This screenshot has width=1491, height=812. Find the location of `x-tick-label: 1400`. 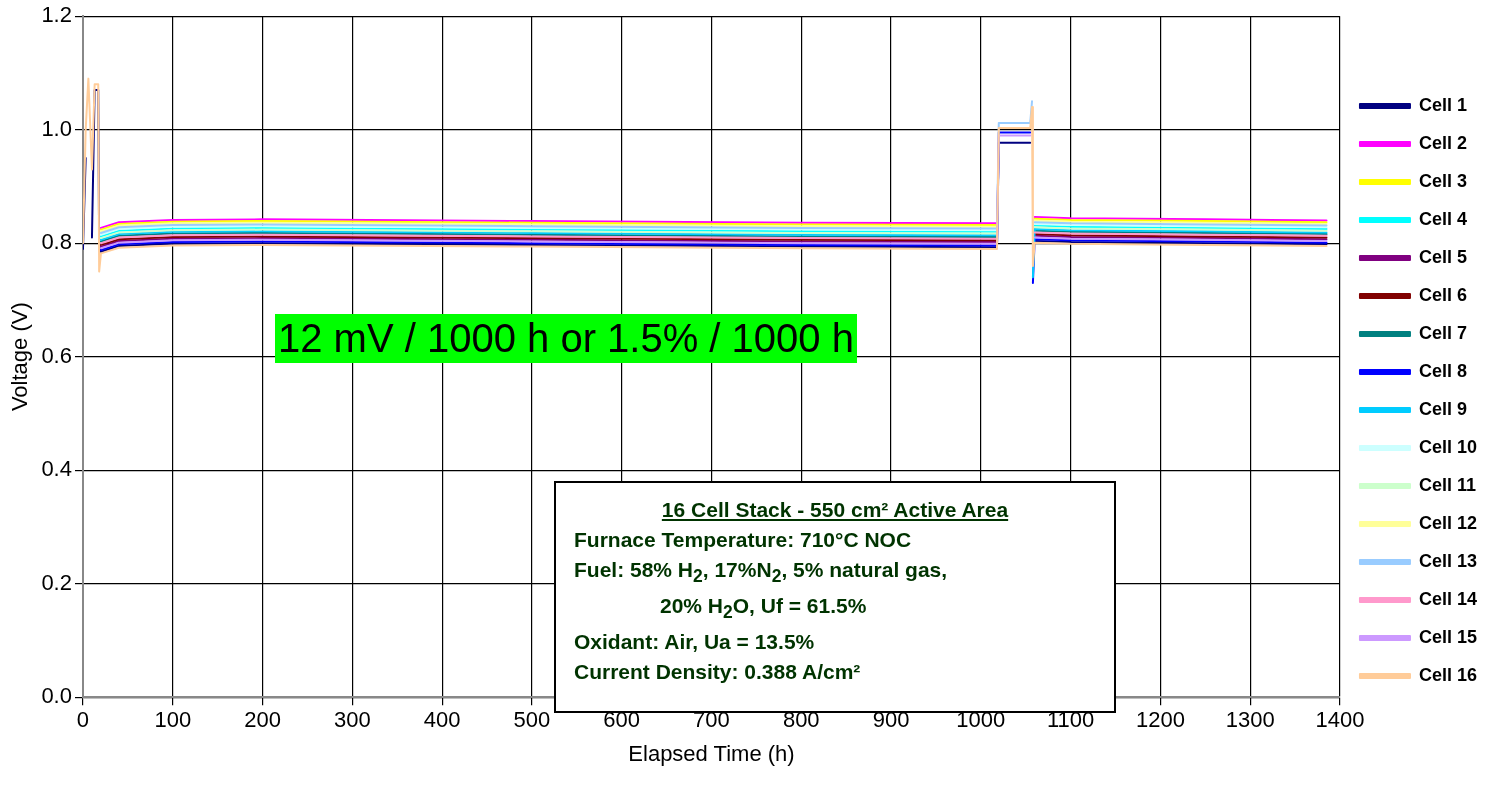

x-tick-label: 1400 is located at coordinates (1340, 720).